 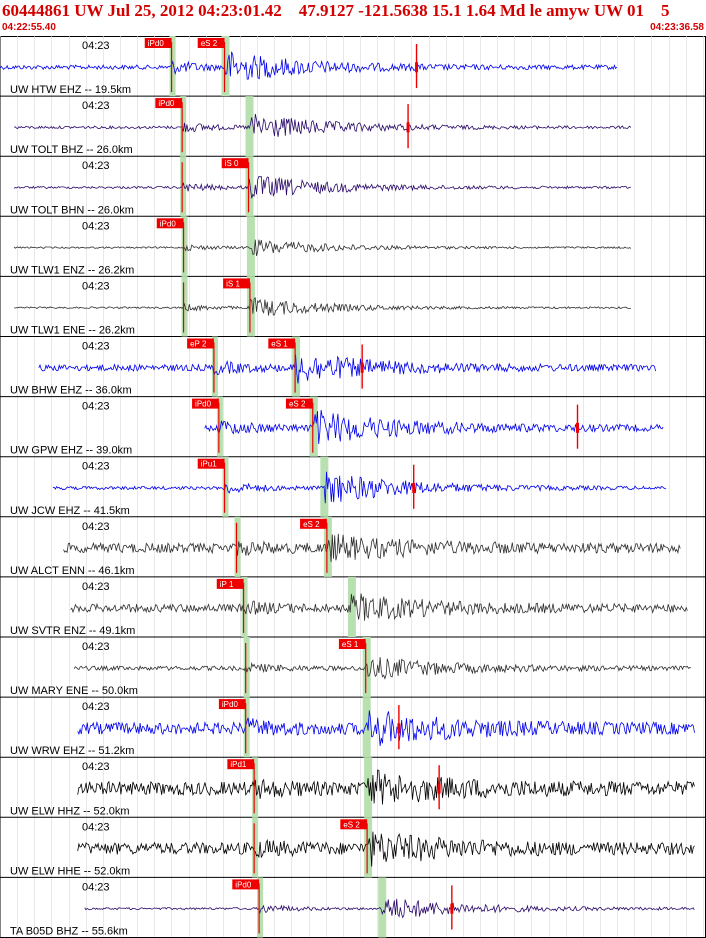 What do you see at coordinates (353, 367) in the screenshot?
I see `trace-row: eP 2 eS 1 04:23 UW BHW EHZ -- 36.0km` at bounding box center [353, 367].